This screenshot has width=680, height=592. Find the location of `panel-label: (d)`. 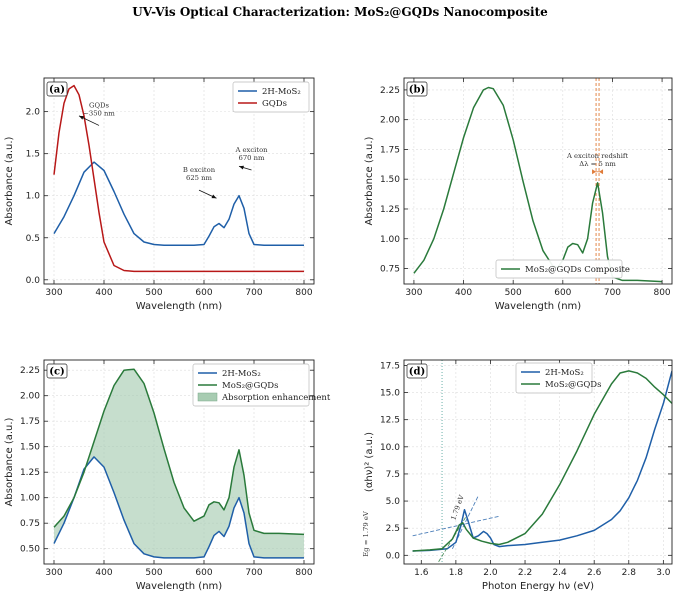

panel-label: (d) is located at coordinates (417, 371).